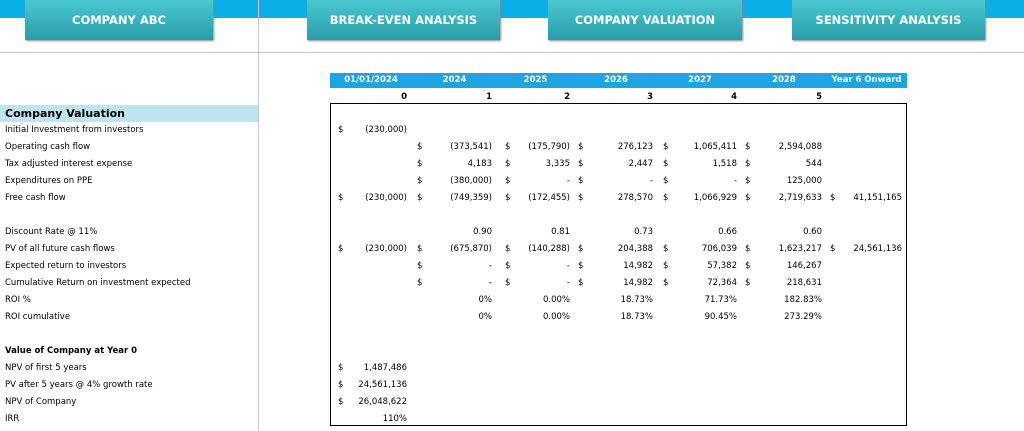  Describe the element at coordinates (812, 232) in the screenshot. I see `cell-value: 0.60` at that location.